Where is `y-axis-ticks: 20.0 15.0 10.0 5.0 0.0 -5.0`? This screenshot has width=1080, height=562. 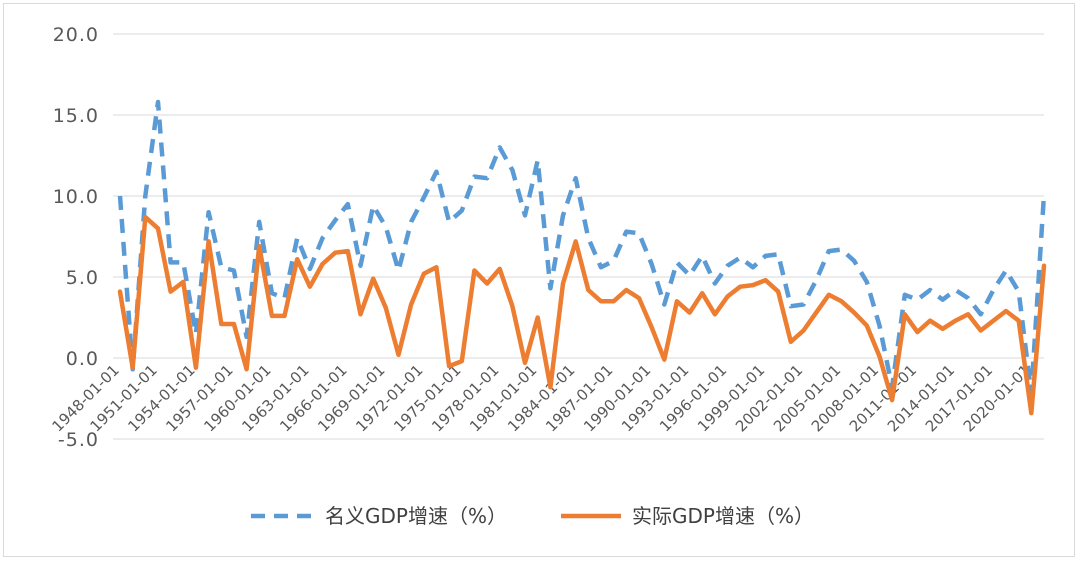 y-axis-ticks: 20.0 15.0 10.0 5.0 0.0 -5.0 is located at coordinates (76, 237).